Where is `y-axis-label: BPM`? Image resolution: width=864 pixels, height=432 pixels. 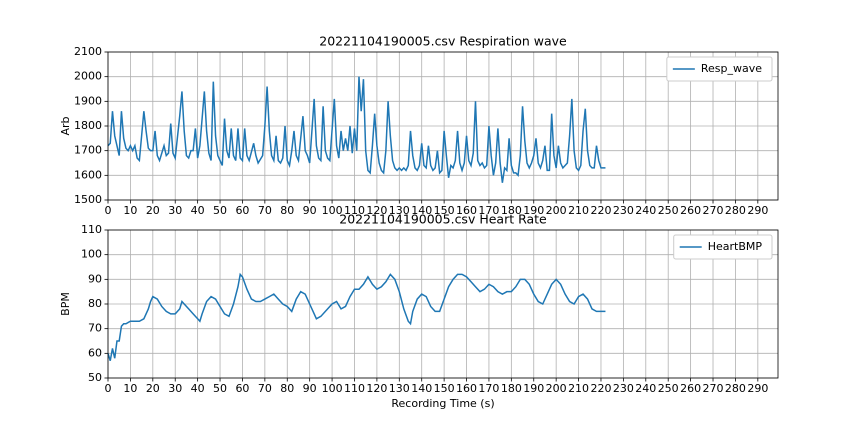 y-axis-label: BPM is located at coordinates (65, 304).